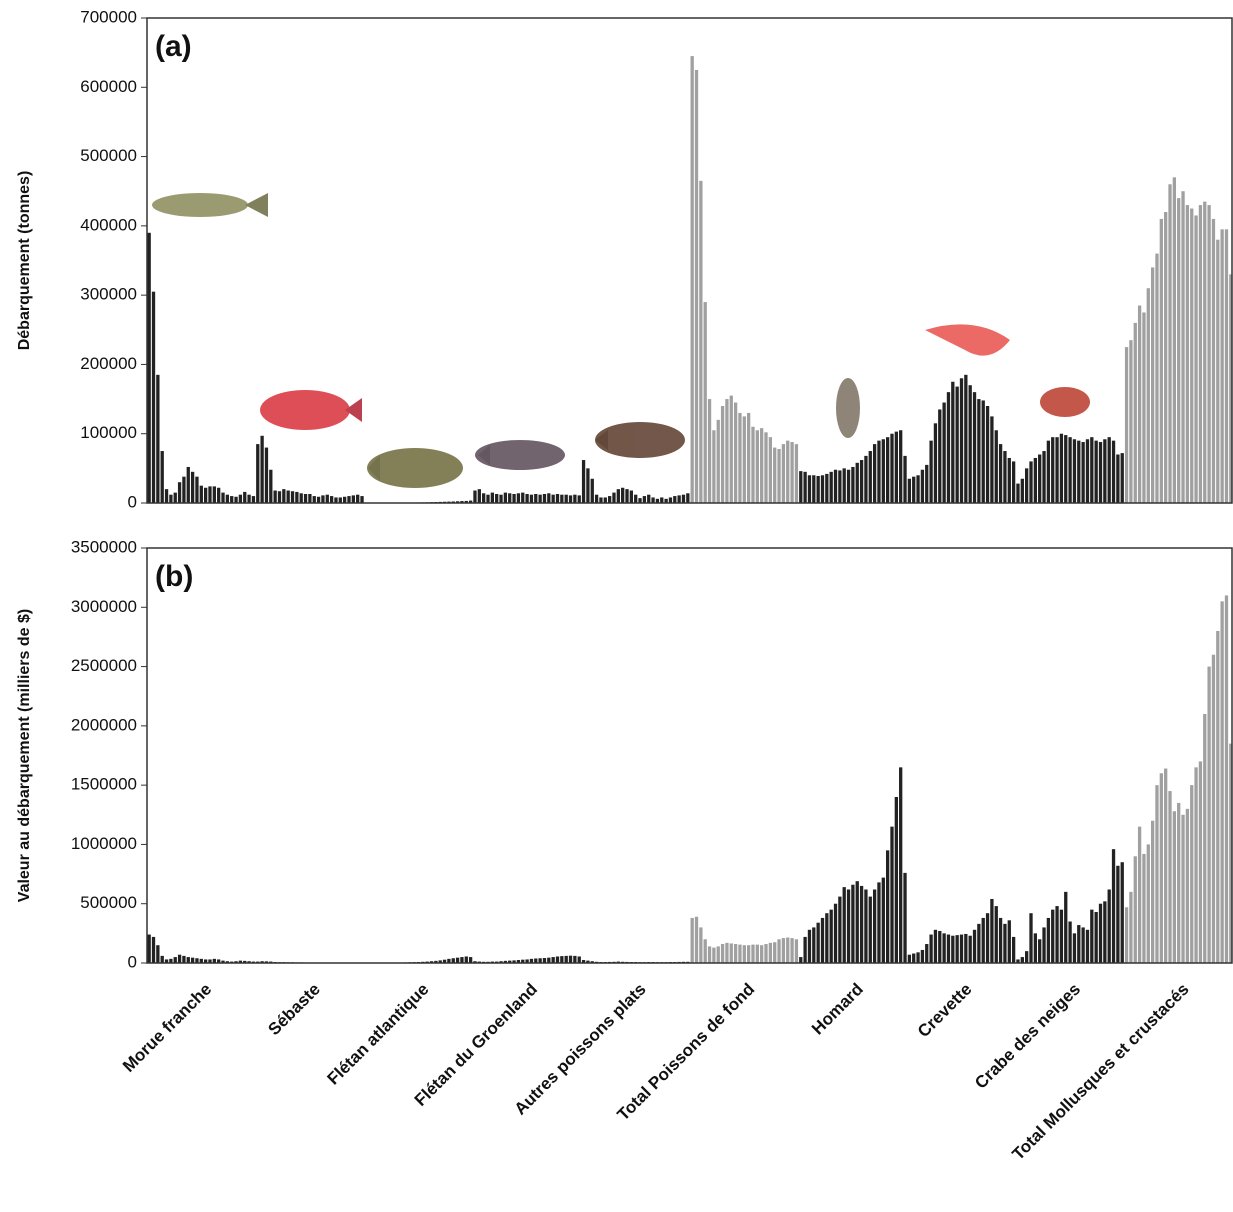 The image size is (1233, 1212). What do you see at coordinates (108, 16) in the screenshot?
I see `y-tick-label: 700000` at bounding box center [108, 16].